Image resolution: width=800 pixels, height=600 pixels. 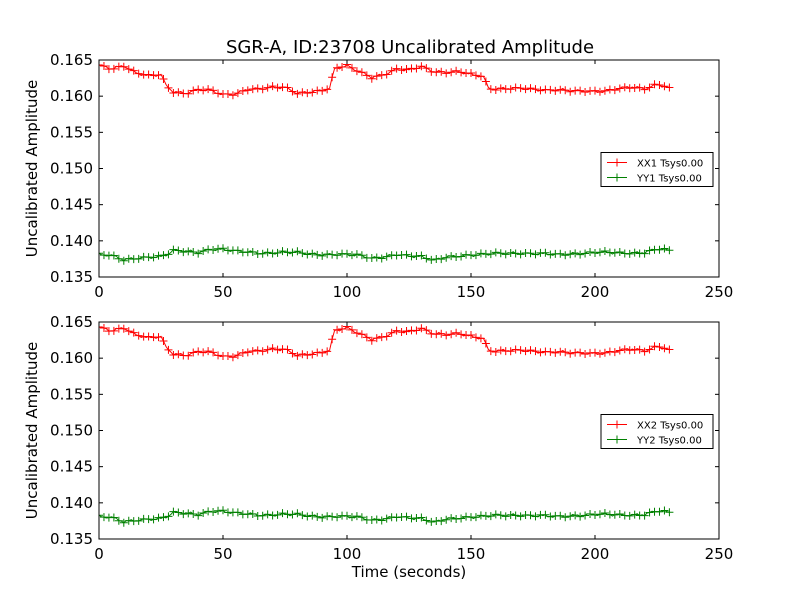 I want to click on x-tick-label: 0, so click(x=99, y=292).